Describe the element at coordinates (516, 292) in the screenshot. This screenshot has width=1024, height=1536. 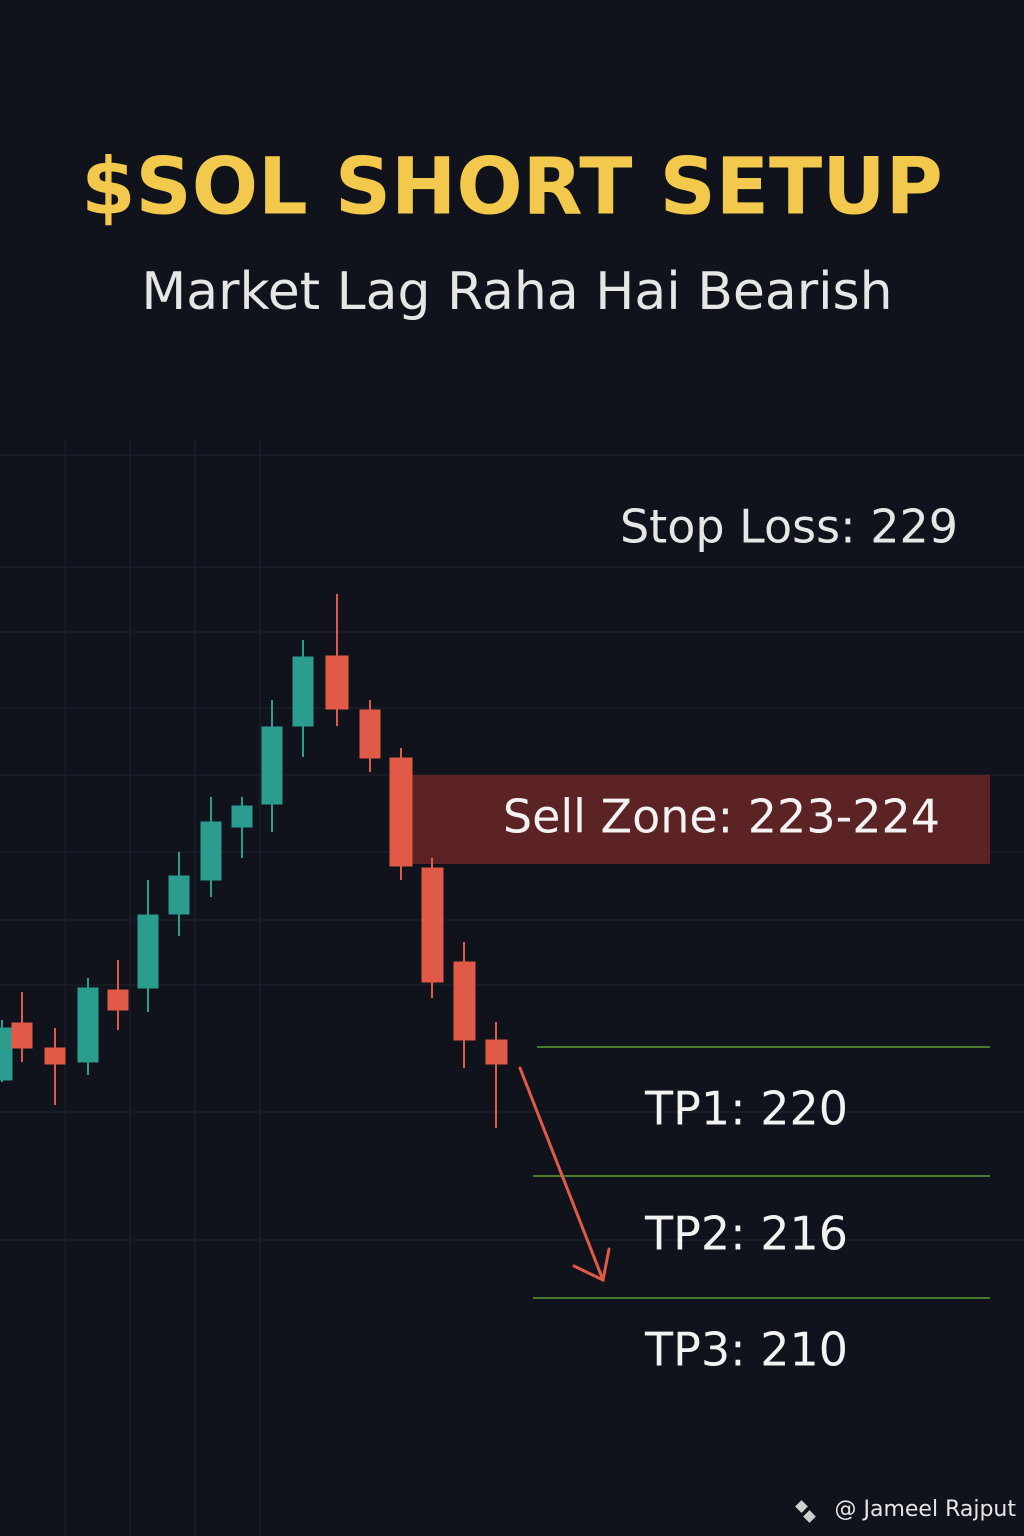
I see `subtitle: Market Lag Raha Hai Bearish` at that location.